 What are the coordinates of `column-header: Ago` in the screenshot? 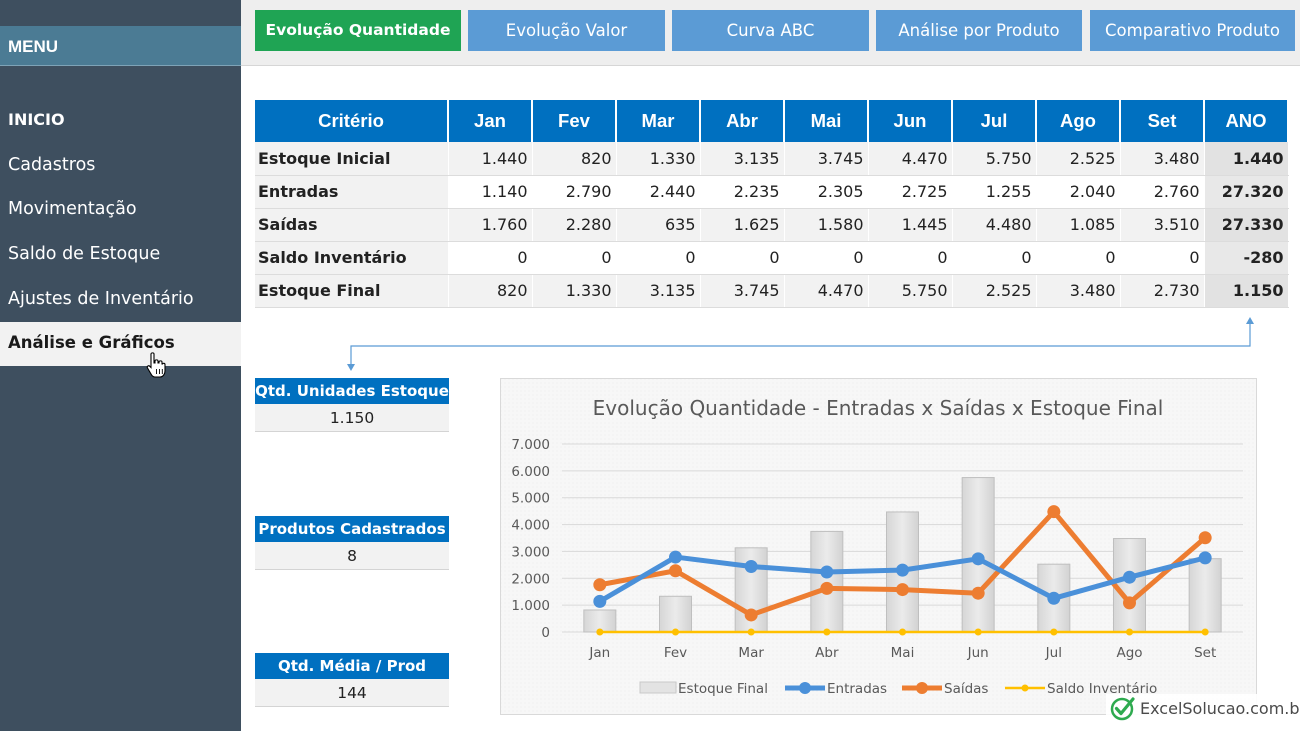 It's located at (1078, 121).